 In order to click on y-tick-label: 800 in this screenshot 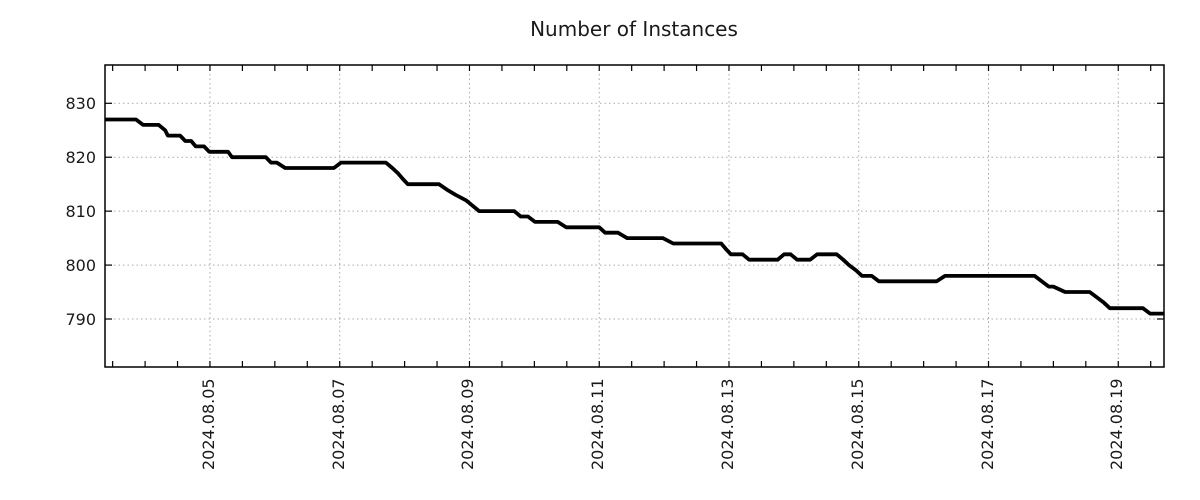, I will do `click(80, 265)`.